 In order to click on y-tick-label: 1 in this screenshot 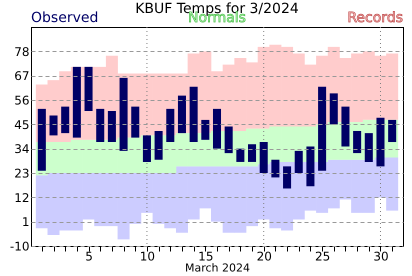, I will do `click(26, 222)`.